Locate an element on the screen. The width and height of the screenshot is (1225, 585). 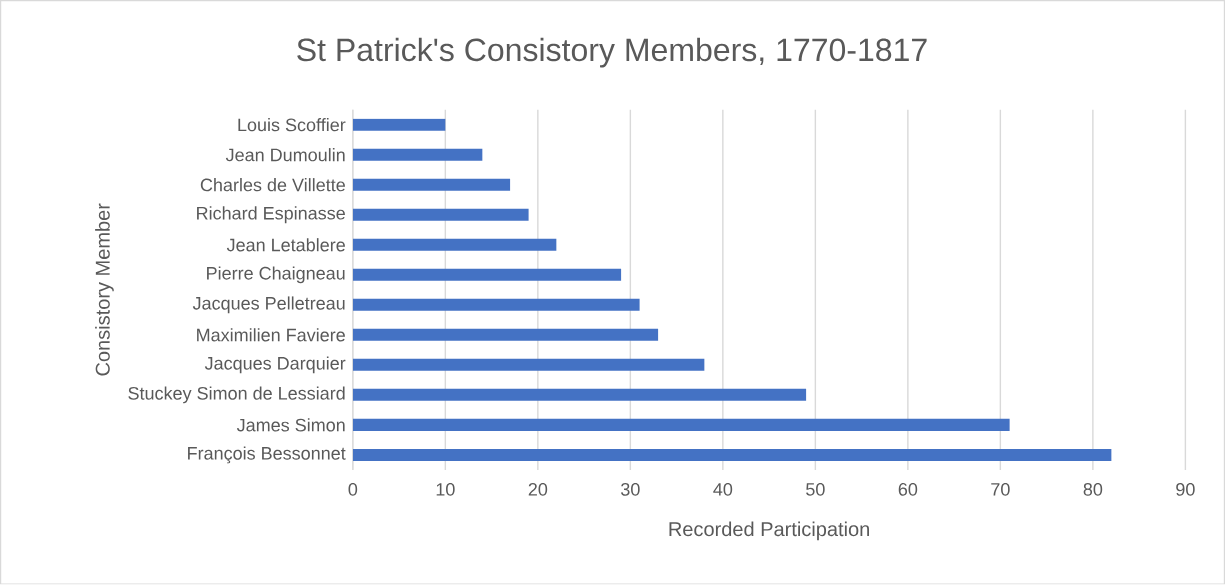
x-tick-label: 70 is located at coordinates (1000, 489).